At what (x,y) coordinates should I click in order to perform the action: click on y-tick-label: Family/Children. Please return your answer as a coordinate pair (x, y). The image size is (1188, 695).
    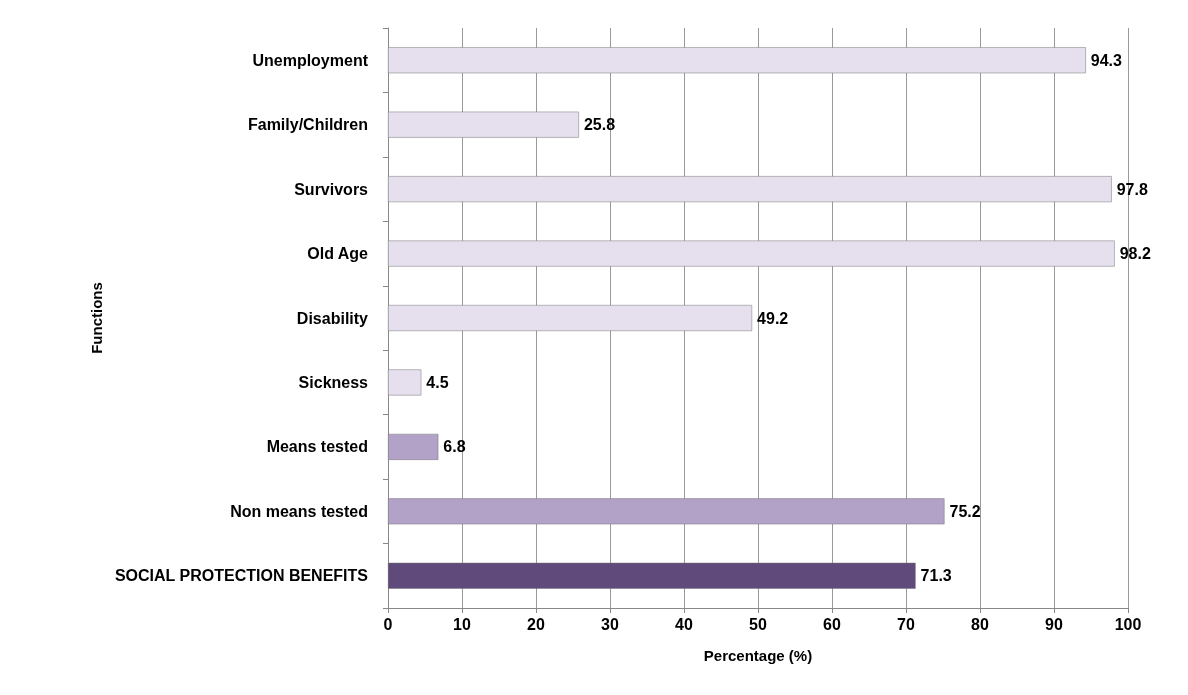
    Looking at the image, I should click on (307, 125).